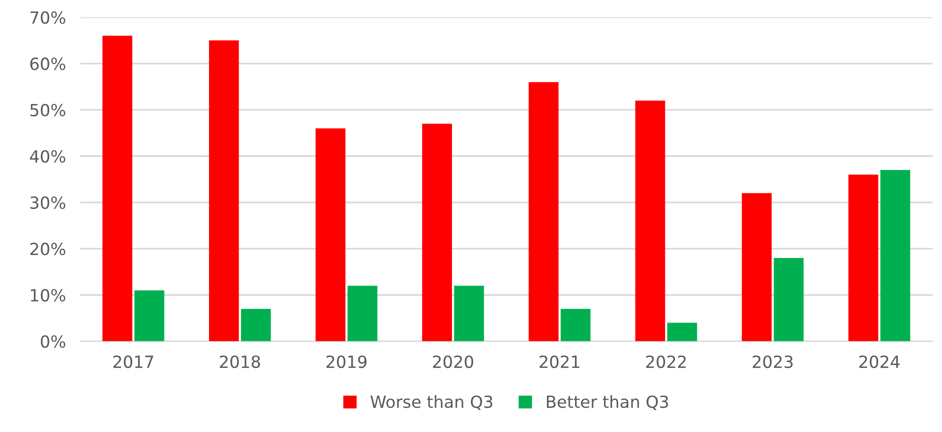  I want to click on x-tick-label: 2018, so click(240, 361).